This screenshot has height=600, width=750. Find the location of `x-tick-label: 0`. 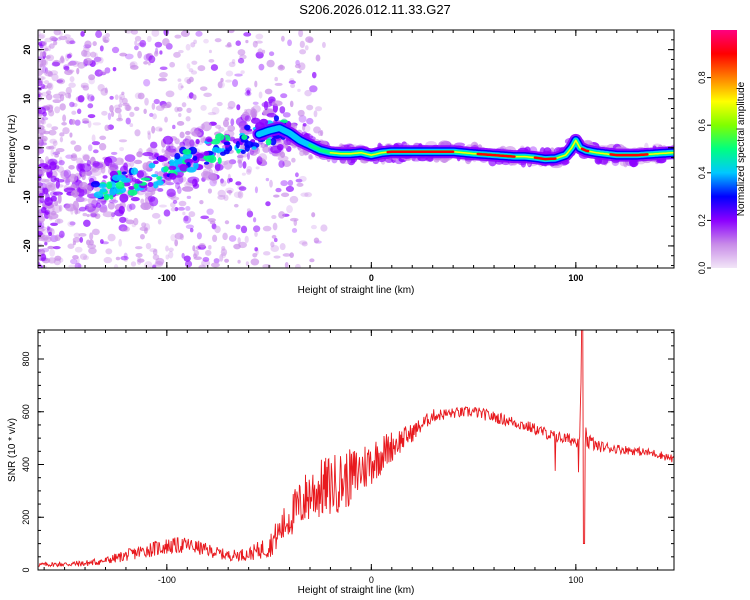

x-tick-label: 0 is located at coordinates (371, 580).